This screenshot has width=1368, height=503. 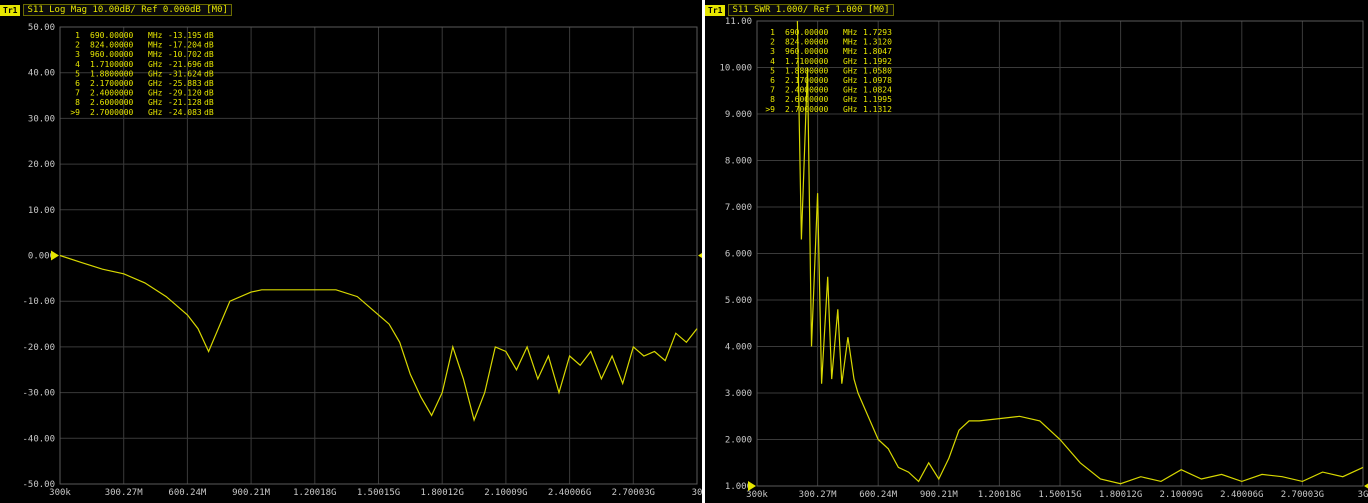 What do you see at coordinates (1302, 495) in the screenshot?
I see `right-x-tick-label: 2.70003G` at bounding box center [1302, 495].